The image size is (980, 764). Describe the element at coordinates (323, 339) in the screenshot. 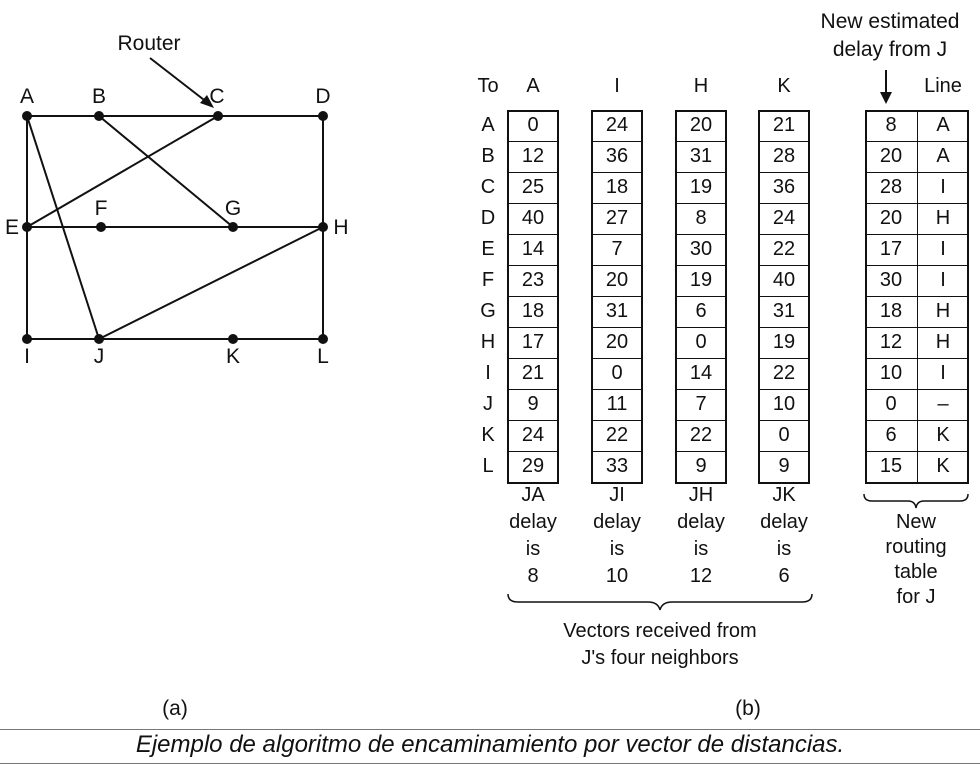

I see `node-l` at that location.